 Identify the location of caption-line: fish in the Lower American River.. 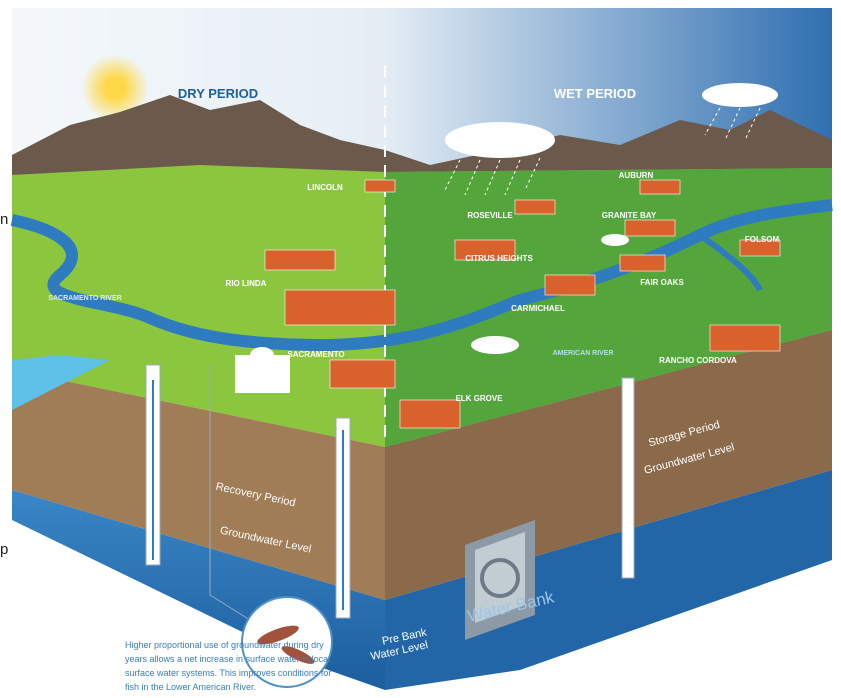
(190, 687).